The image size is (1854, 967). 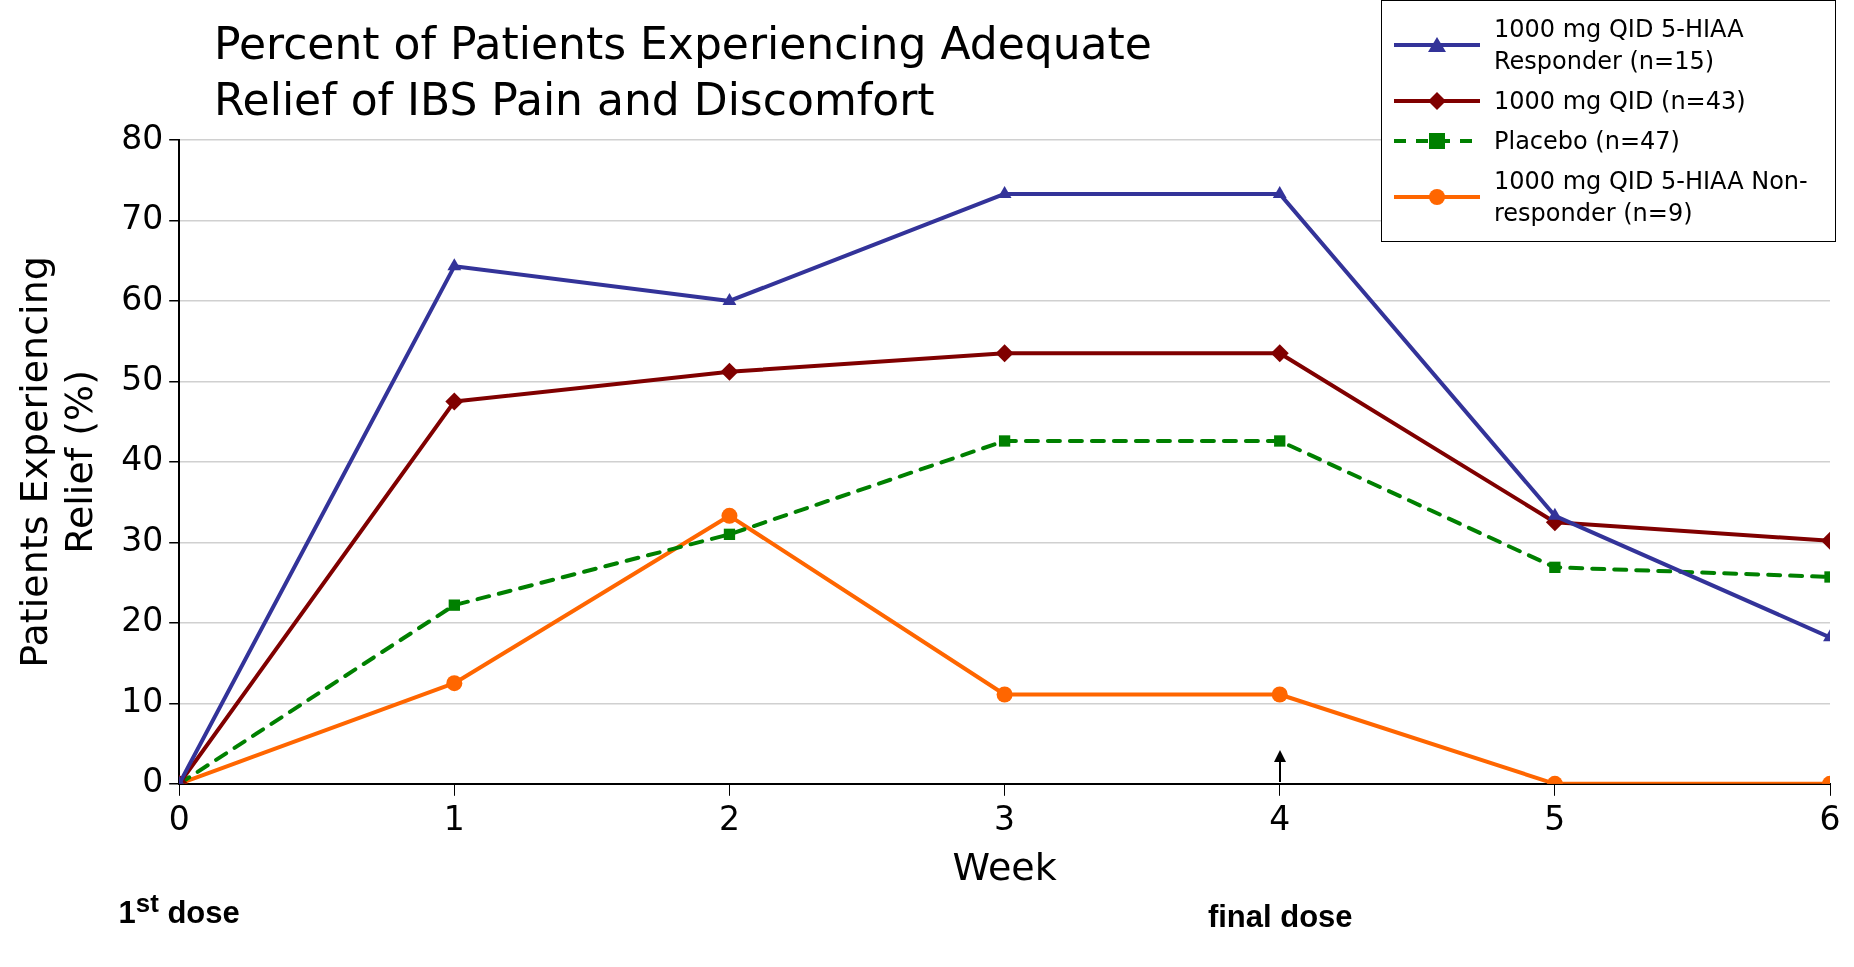 What do you see at coordinates (153, 781) in the screenshot?
I see `y-tick-label: 0` at bounding box center [153, 781].